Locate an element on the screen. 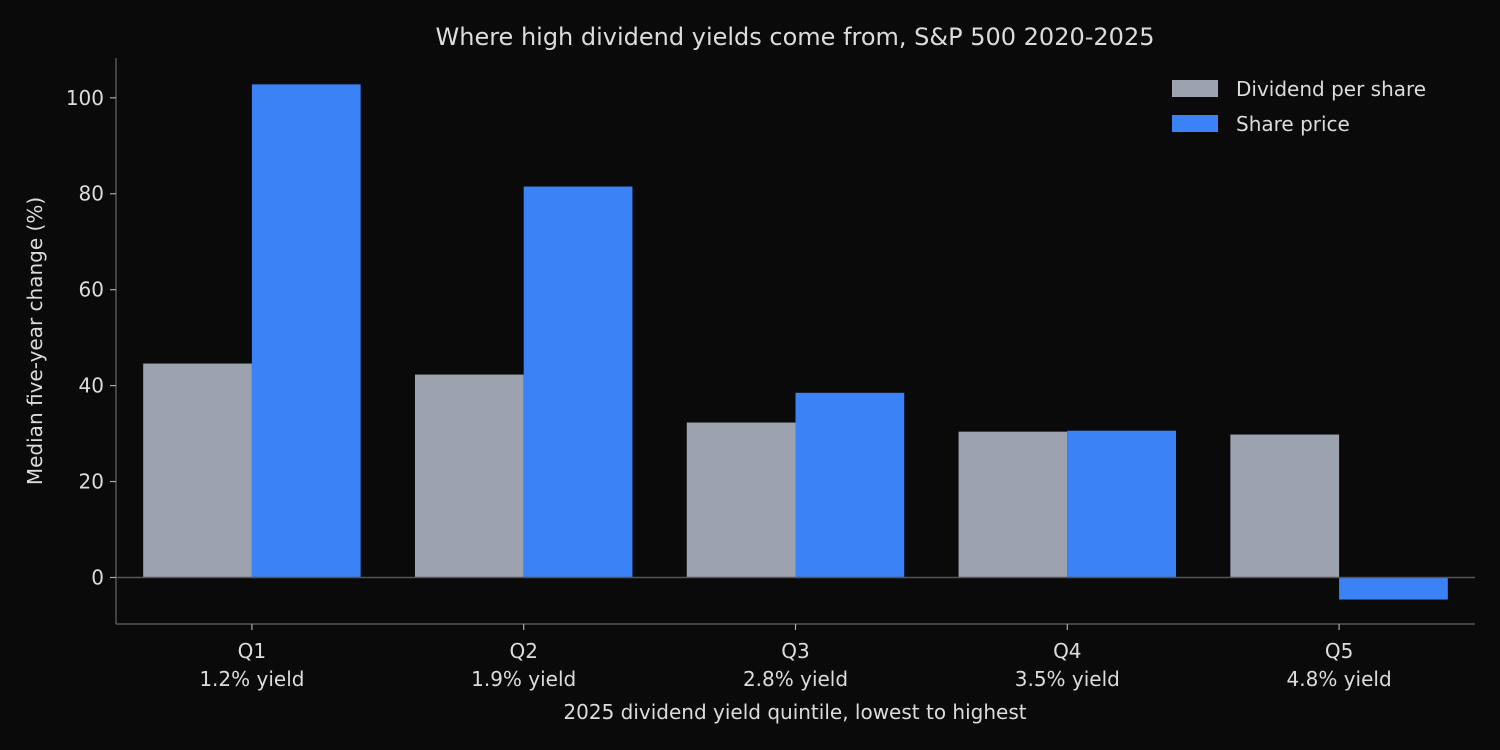  x-tick-sublabel: 3.5% yield is located at coordinates (1067, 679).